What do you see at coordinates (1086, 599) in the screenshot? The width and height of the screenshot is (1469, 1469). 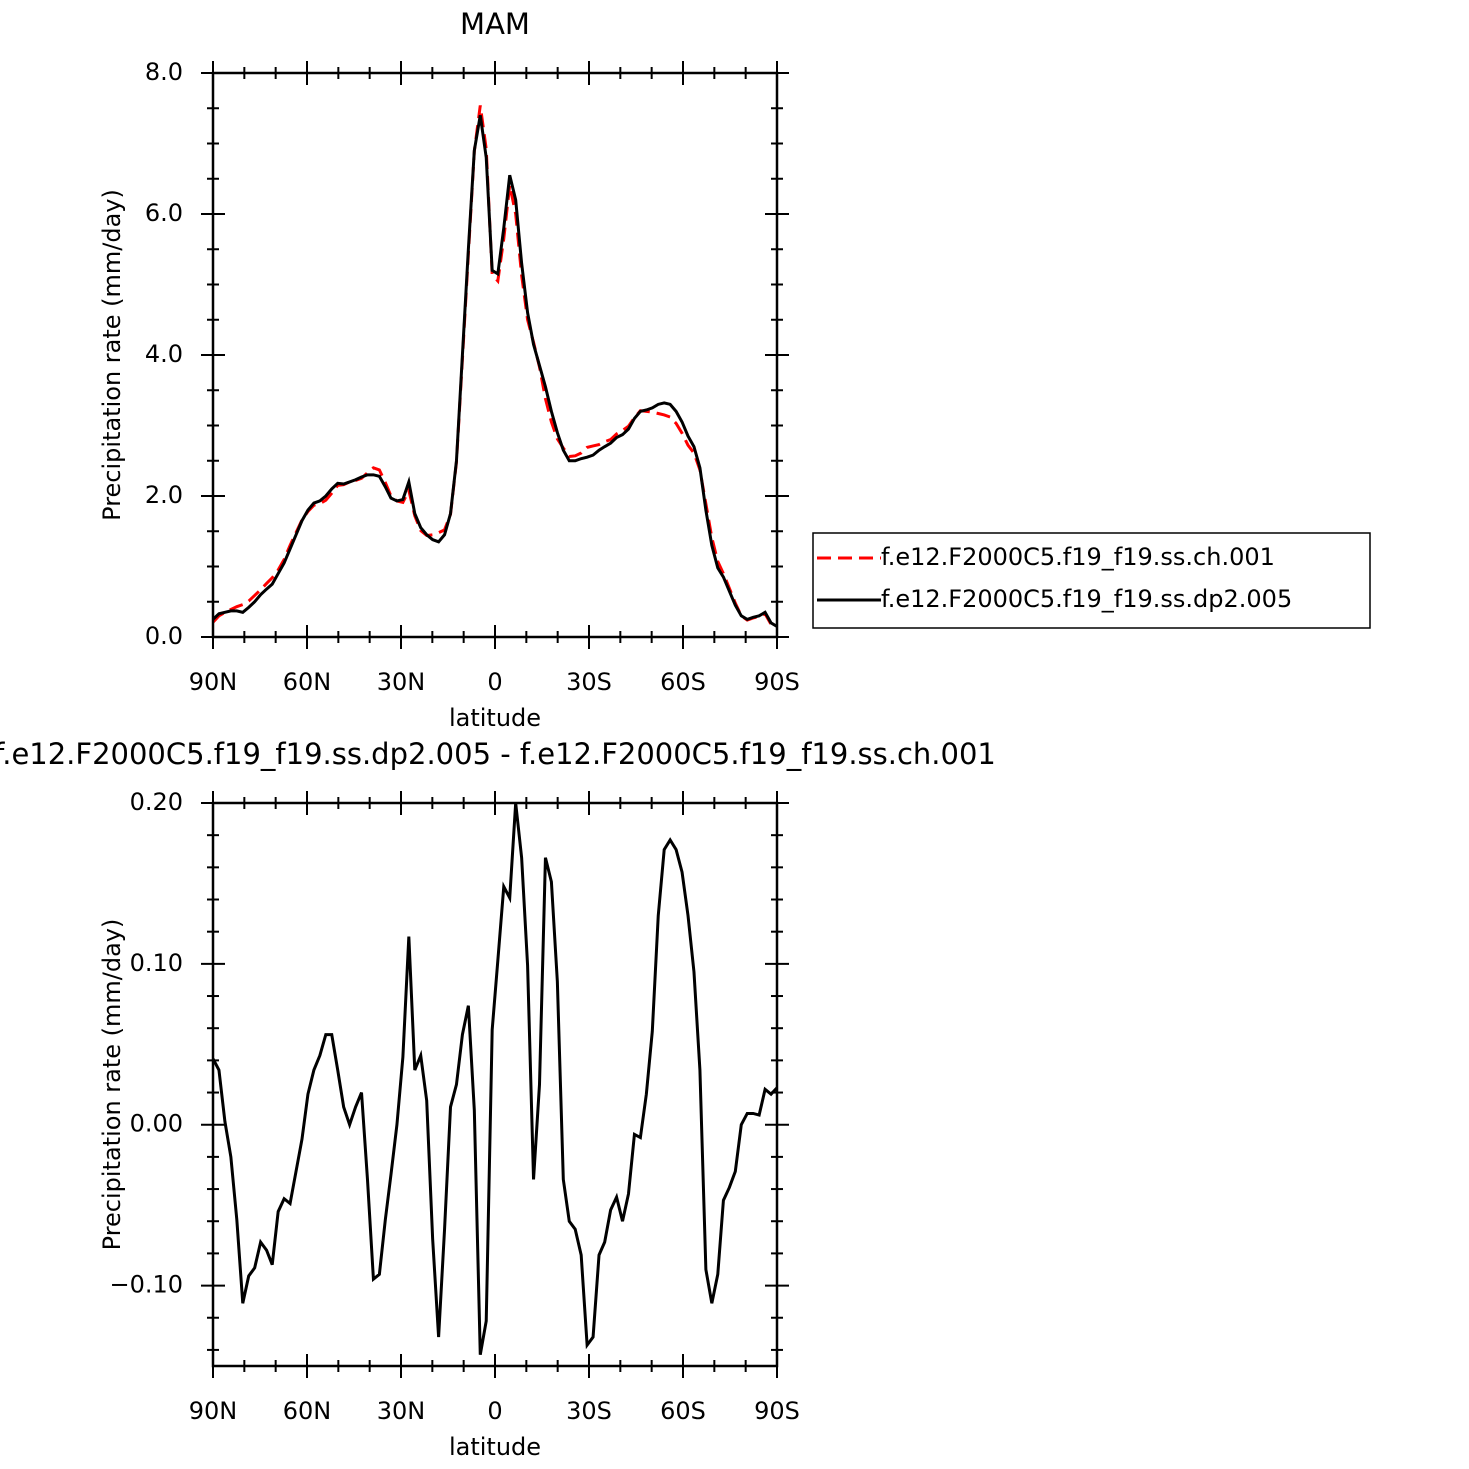 I see `legend-label: f.e12.F2000C5.f19_f19.ss.dp2.005` at bounding box center [1086, 599].